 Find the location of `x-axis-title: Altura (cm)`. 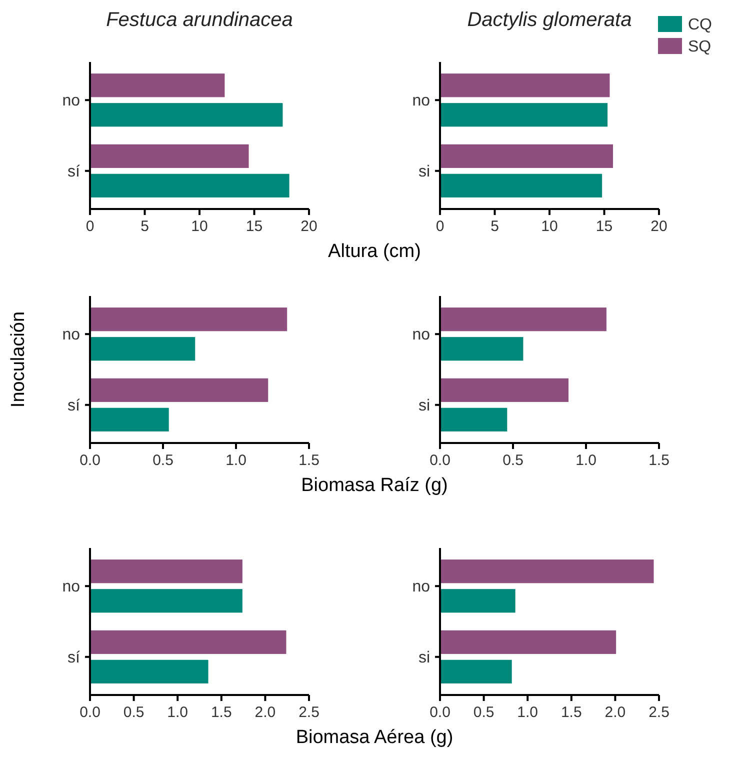

x-axis-title: Altura (cm) is located at coordinates (374, 251).